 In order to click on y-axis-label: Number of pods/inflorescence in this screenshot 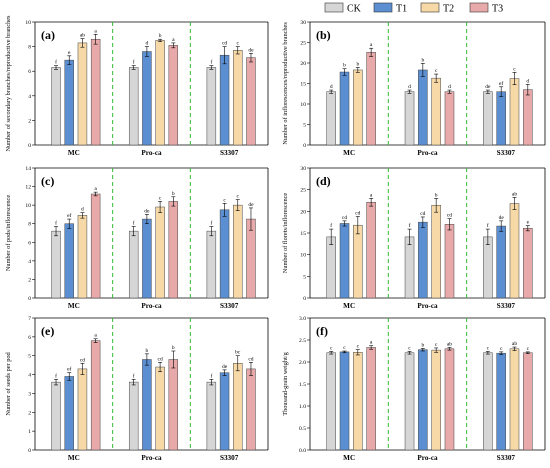, I will do `click(8, 233)`.